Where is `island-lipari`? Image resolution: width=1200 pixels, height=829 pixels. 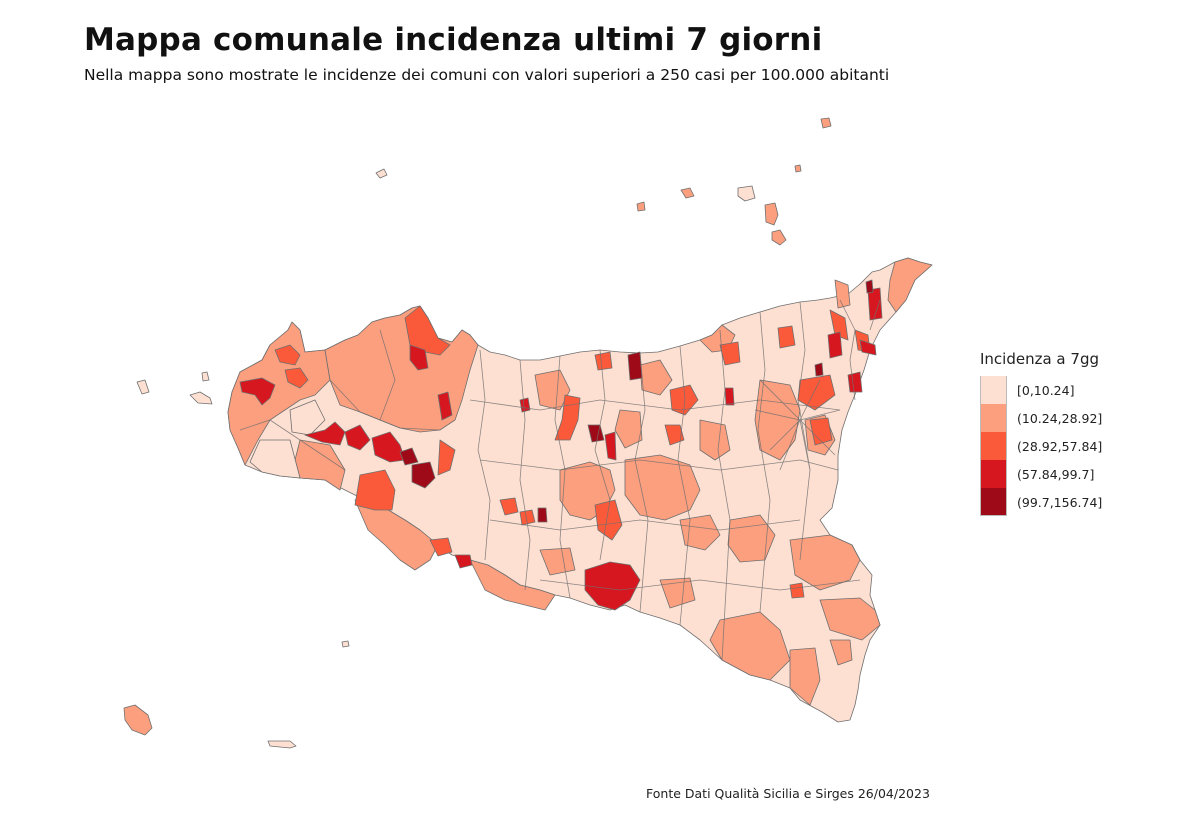 island-lipari is located at coordinates (771, 214).